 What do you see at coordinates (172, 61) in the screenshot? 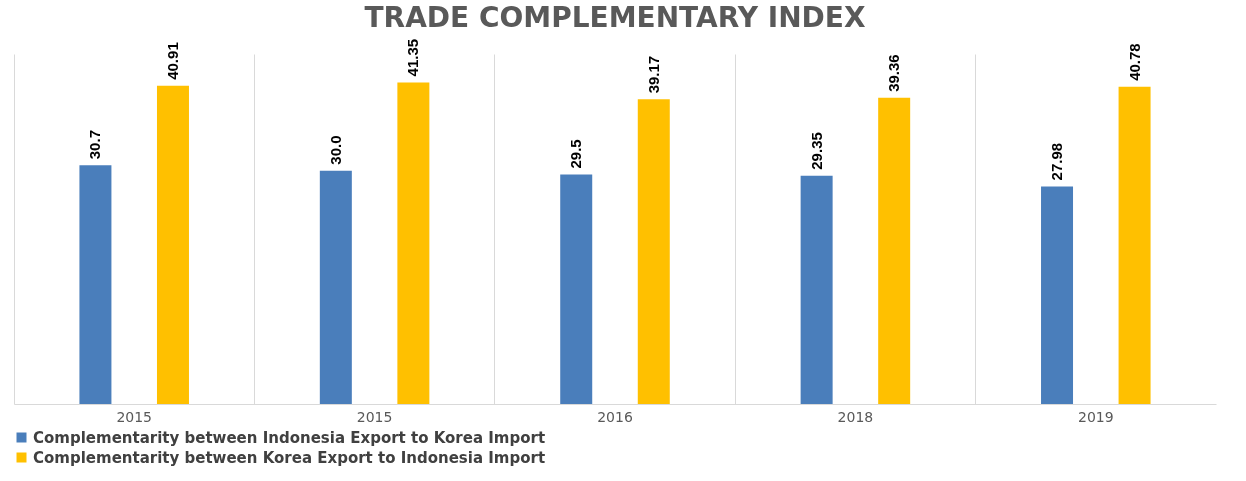
I see `data-label: 40.91` at bounding box center [172, 61].